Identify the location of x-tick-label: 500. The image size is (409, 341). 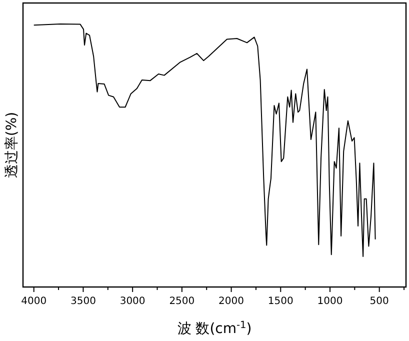
(379, 301).